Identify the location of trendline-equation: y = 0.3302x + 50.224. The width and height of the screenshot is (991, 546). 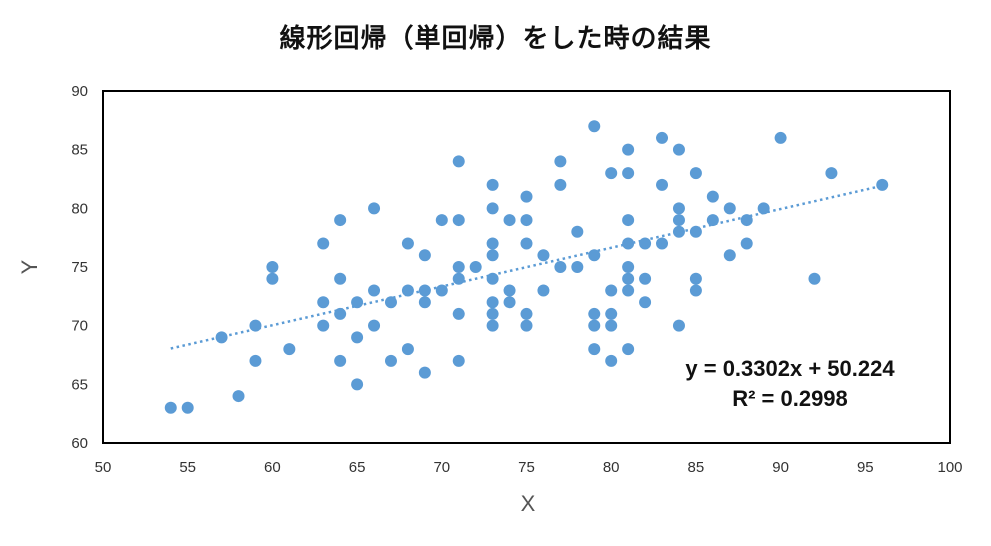
(790, 368).